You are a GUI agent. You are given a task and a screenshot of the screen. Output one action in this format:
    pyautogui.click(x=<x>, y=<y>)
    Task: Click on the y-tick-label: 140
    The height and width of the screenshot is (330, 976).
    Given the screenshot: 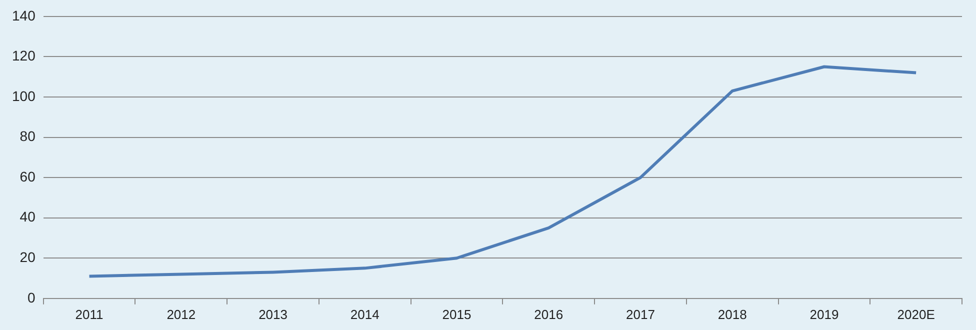 What is the action you would take?
    pyautogui.click(x=24, y=15)
    